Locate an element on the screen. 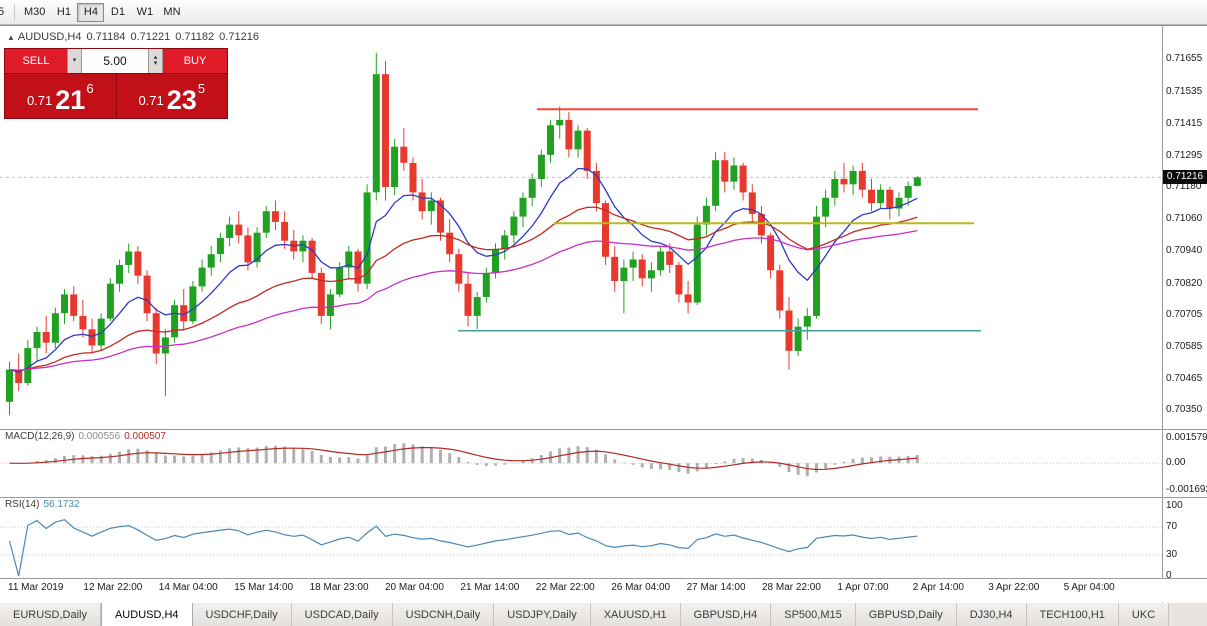 The height and width of the screenshot is (626, 1207). price-axis-label: 0.71295 is located at coordinates (1184, 156).